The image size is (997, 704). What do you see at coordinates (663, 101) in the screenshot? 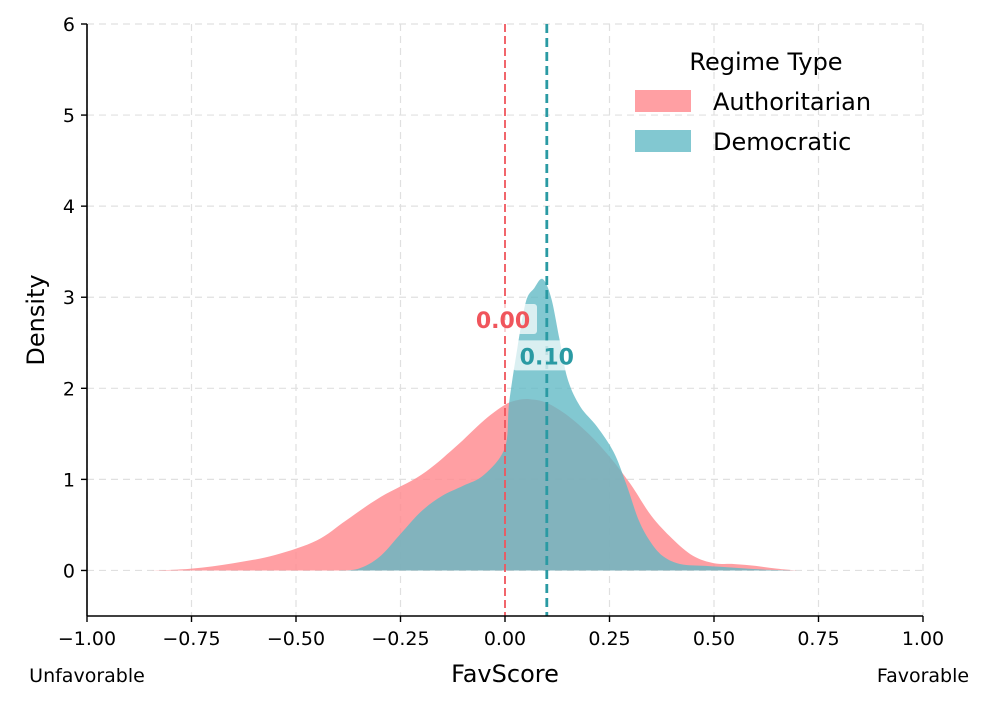
I see `legend-swatch-authoritarian` at bounding box center [663, 101].